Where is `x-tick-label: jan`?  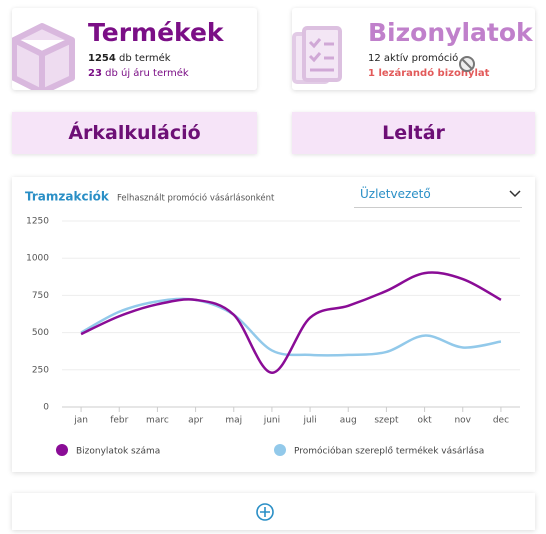
x-tick-label: jan is located at coordinates (80, 421).